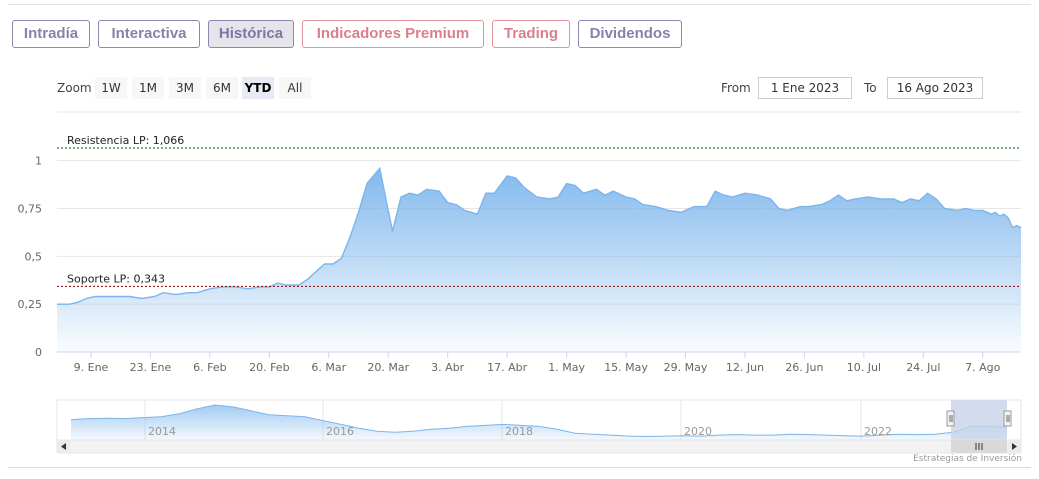 This screenshot has width=1039, height=479. I want to click on navigator-left-handle, so click(950, 418).